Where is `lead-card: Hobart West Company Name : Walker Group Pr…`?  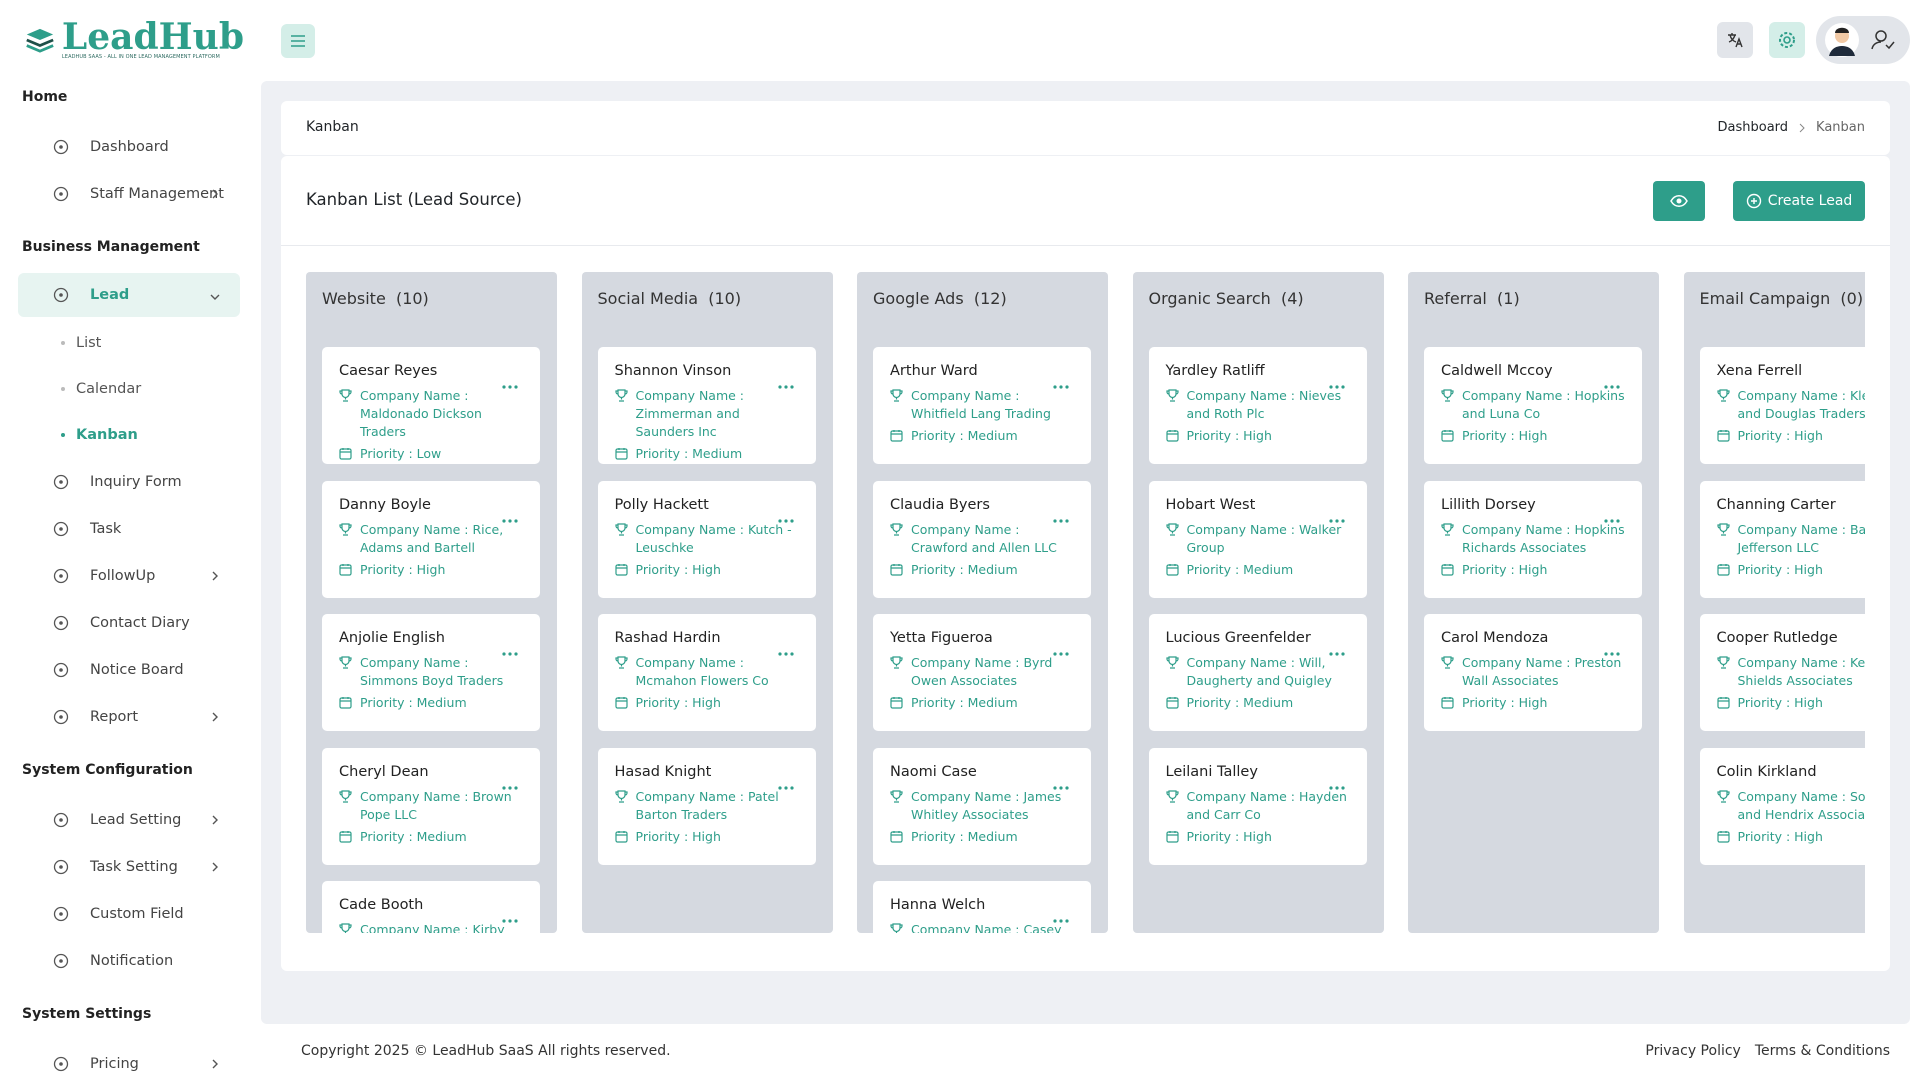 lead-card: Hobart West Company Name : Walker Group Pr… is located at coordinates (1257, 539).